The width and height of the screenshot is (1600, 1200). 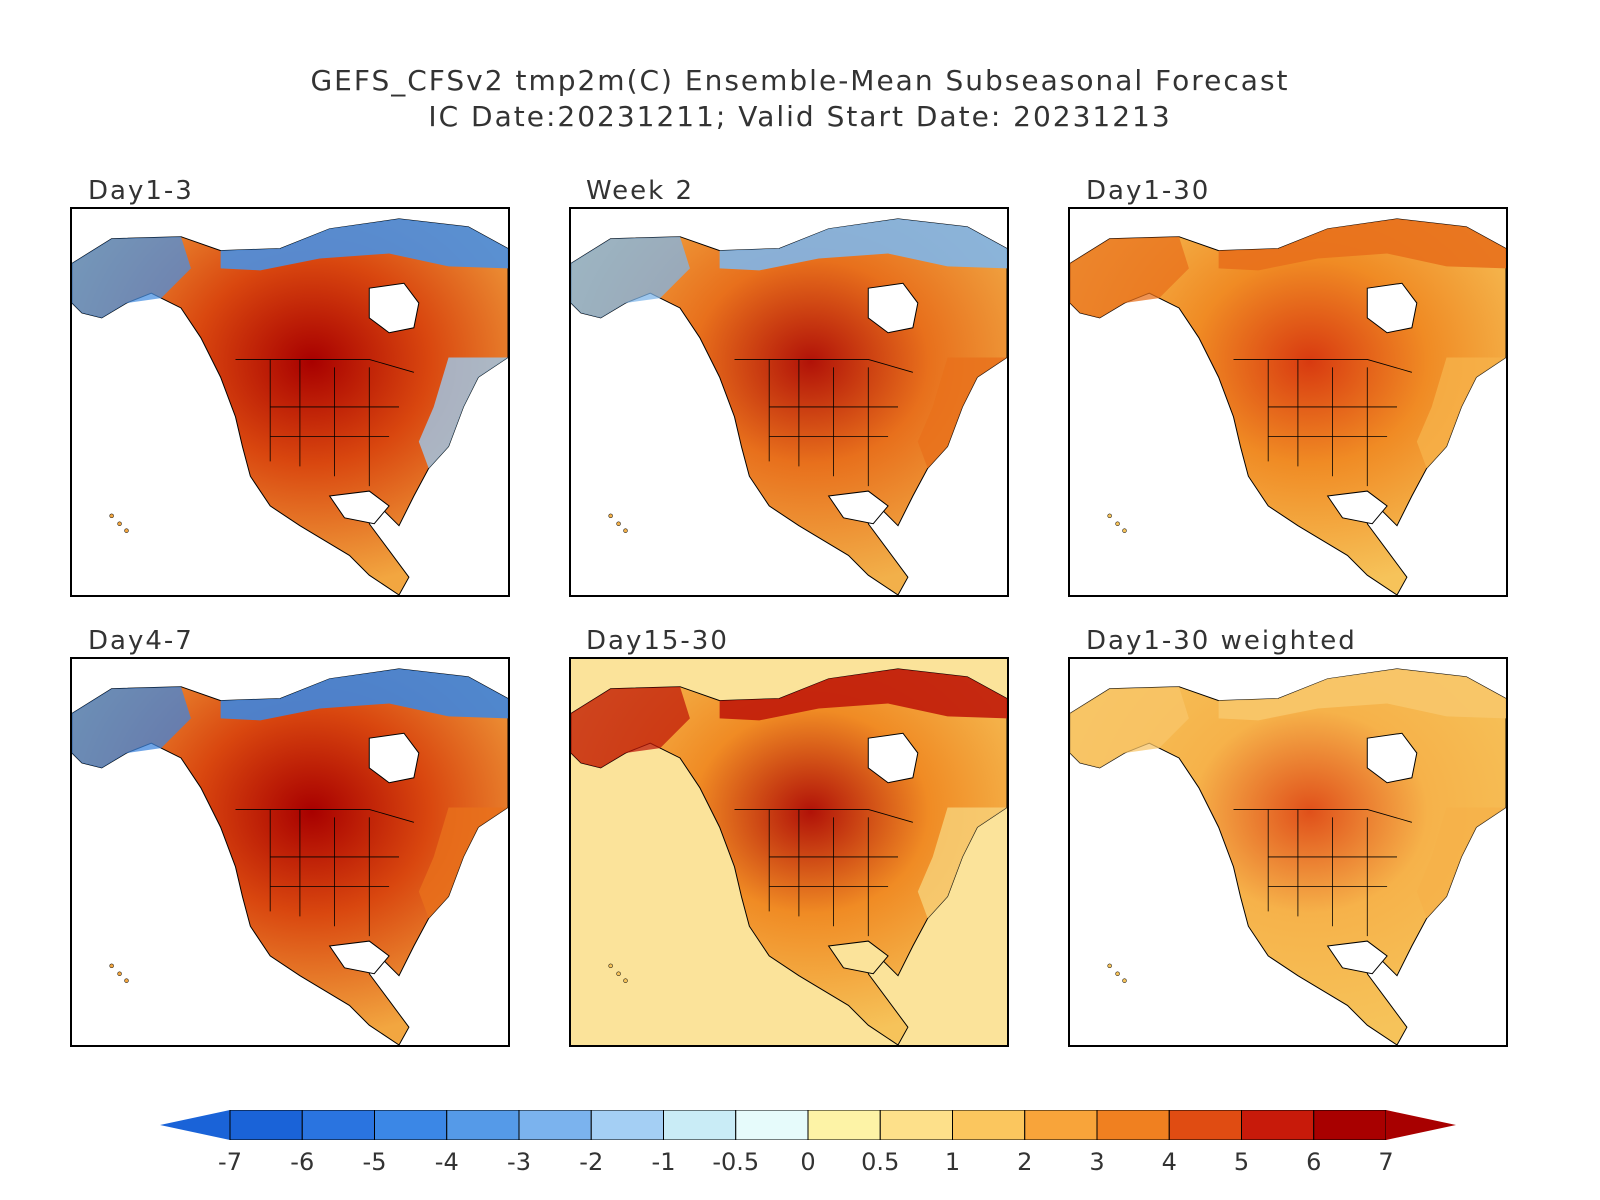 I want to click on panel-label-day1-30: Day1-30, so click(x=1148, y=191).